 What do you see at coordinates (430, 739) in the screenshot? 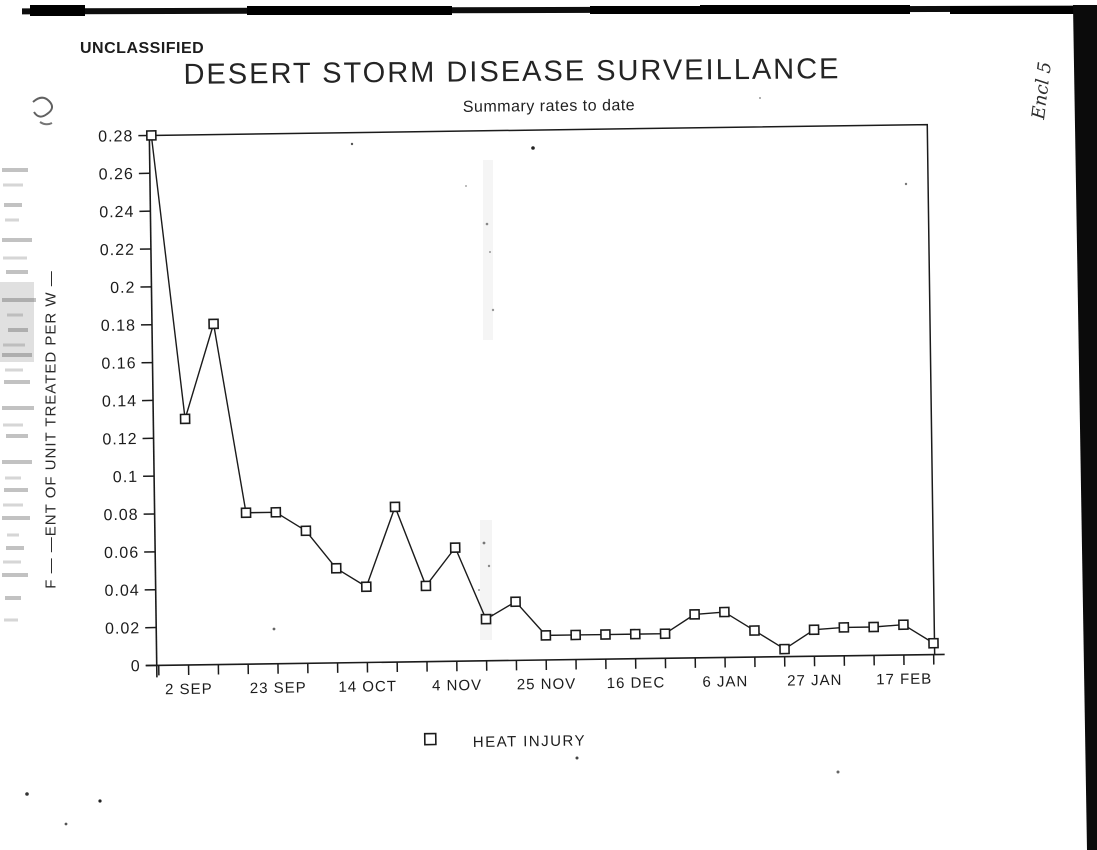
I see `legend-marker` at bounding box center [430, 739].